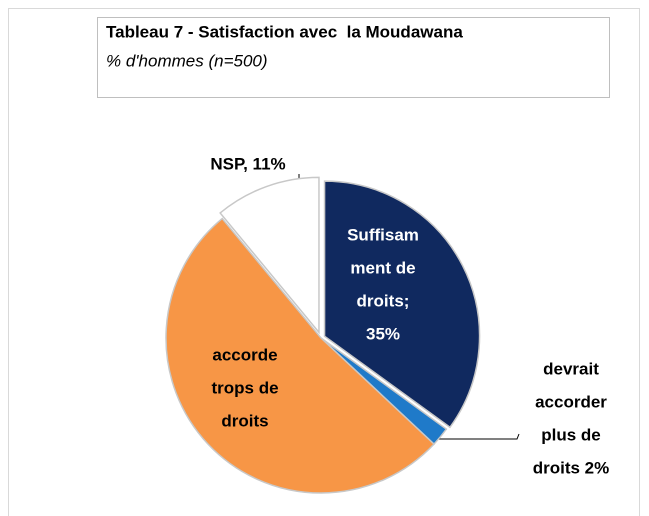  What do you see at coordinates (244, 387) in the screenshot?
I see `slice-label: trops de` at bounding box center [244, 387].